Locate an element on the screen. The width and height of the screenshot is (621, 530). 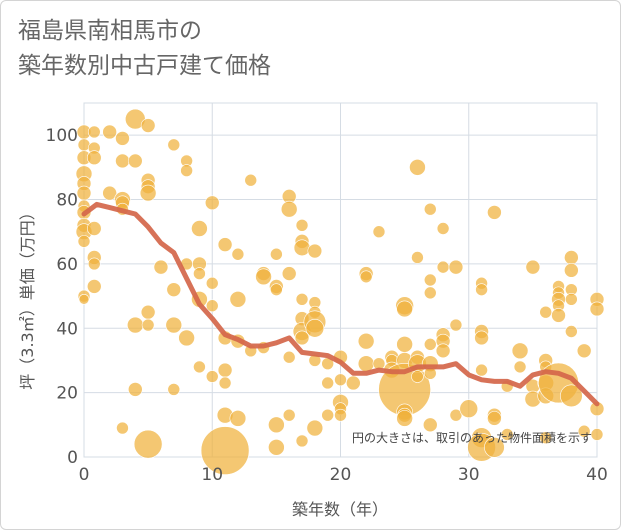
x-tick-label-1: 10 is located at coordinates (212, 475).